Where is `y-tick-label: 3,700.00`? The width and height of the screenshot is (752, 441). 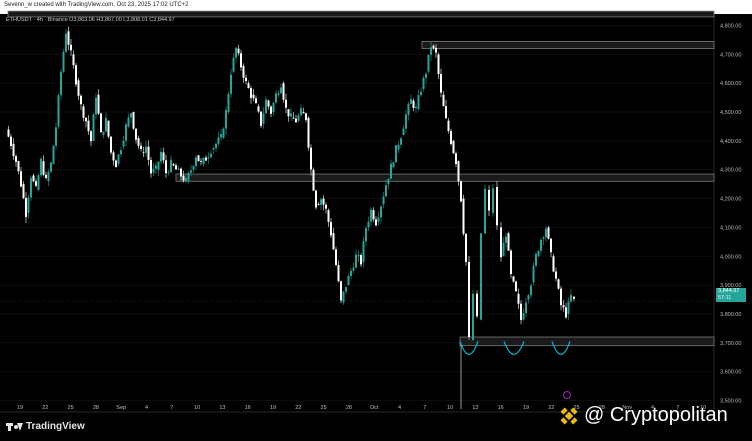
y-tick-label: 3,700.00 is located at coordinates (730, 344).